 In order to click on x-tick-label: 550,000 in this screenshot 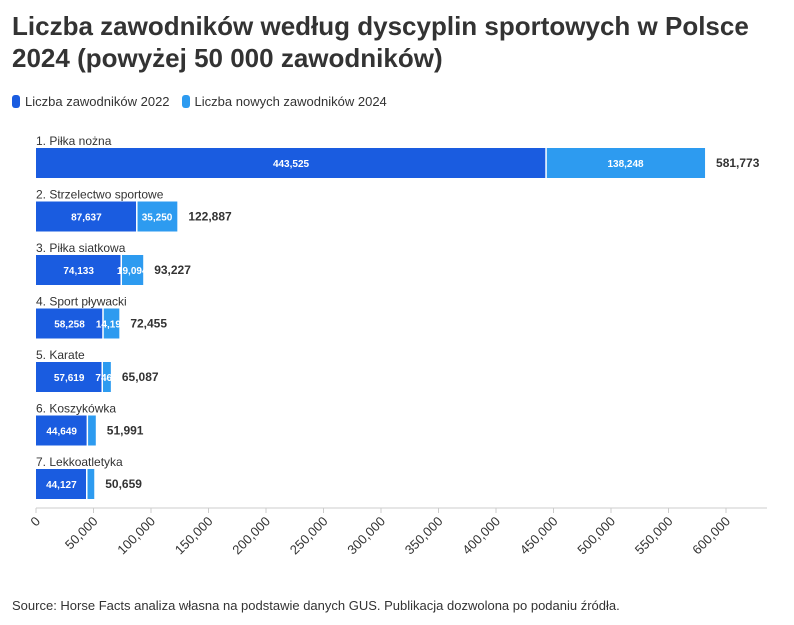, I will do `click(654, 536)`.